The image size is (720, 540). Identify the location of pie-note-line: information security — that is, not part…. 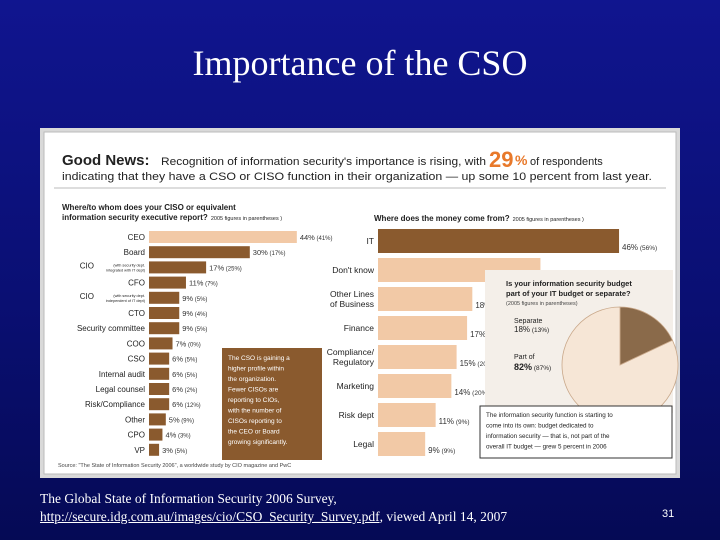
(548, 436).